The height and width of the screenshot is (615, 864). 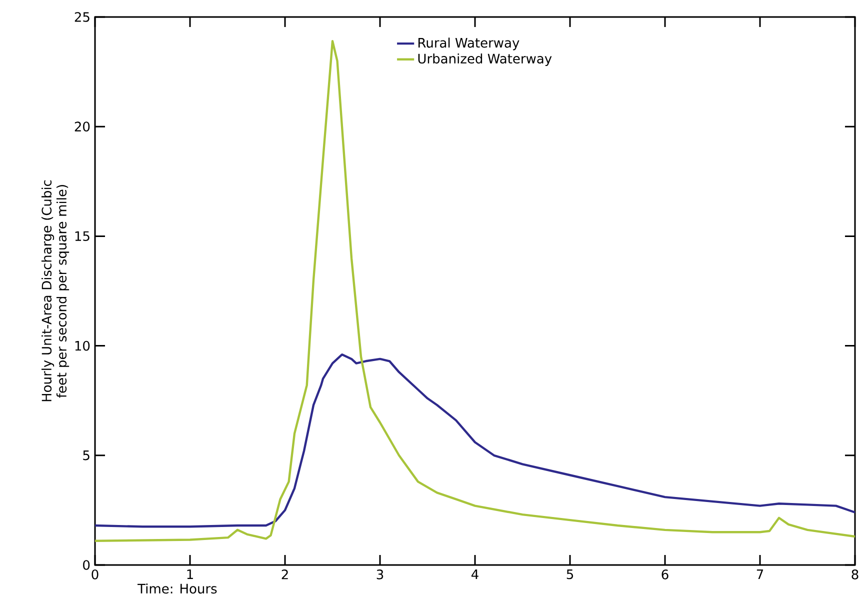 What do you see at coordinates (177, 589) in the screenshot?
I see `x-axis-title: Time: Hours` at bounding box center [177, 589].